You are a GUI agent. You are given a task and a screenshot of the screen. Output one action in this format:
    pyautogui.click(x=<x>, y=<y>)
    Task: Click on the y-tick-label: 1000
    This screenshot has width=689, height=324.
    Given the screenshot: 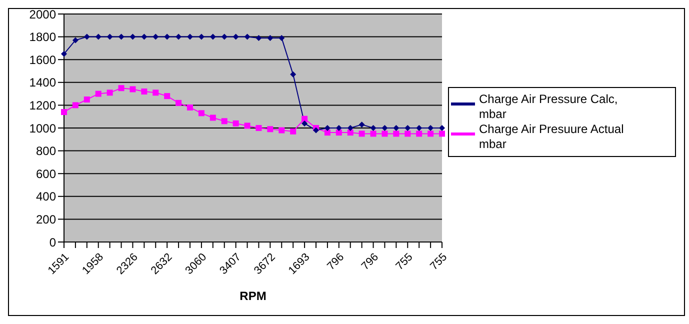 What is the action you would take?
    pyautogui.click(x=42, y=128)
    